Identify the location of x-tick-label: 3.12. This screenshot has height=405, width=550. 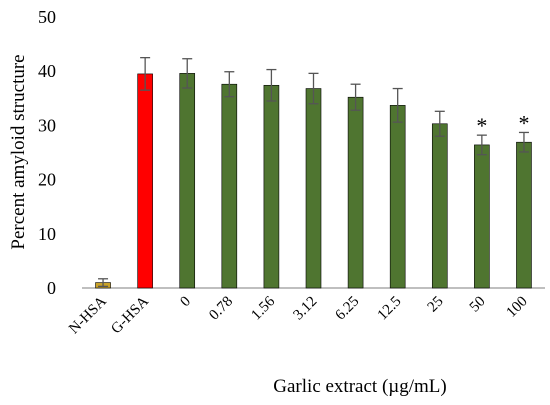
(305, 309).